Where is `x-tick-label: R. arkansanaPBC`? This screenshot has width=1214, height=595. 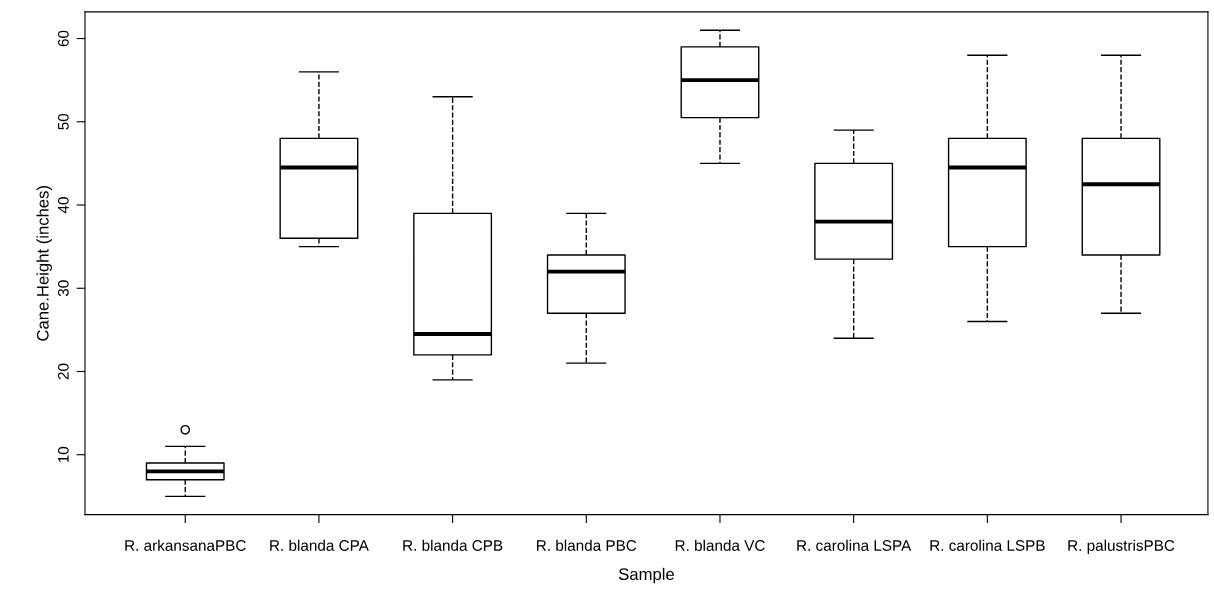 x-tick-label: R. arkansanaPBC is located at coordinates (185, 545).